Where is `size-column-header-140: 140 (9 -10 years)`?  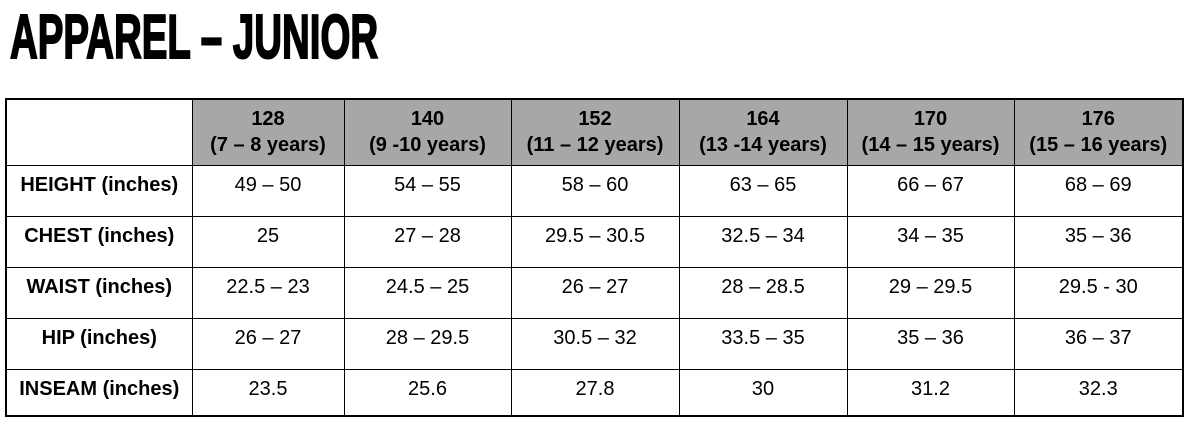 size-column-header-140: 140 (9 -10 years) is located at coordinates (427, 132).